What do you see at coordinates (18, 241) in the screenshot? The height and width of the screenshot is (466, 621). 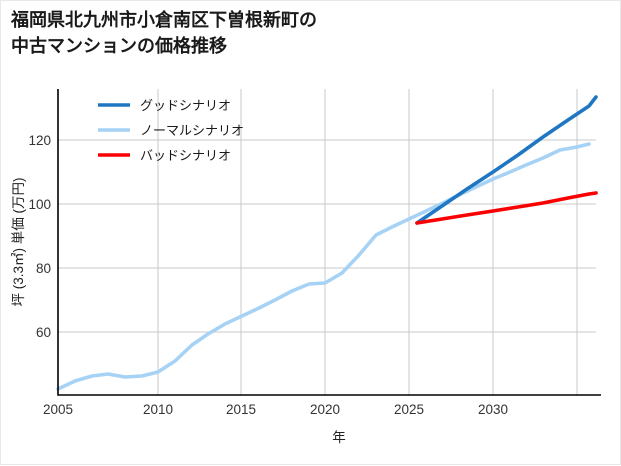 I see `y-axis-label: 坪 (3.3㎡) 単価 (万円)` at bounding box center [18, 241].